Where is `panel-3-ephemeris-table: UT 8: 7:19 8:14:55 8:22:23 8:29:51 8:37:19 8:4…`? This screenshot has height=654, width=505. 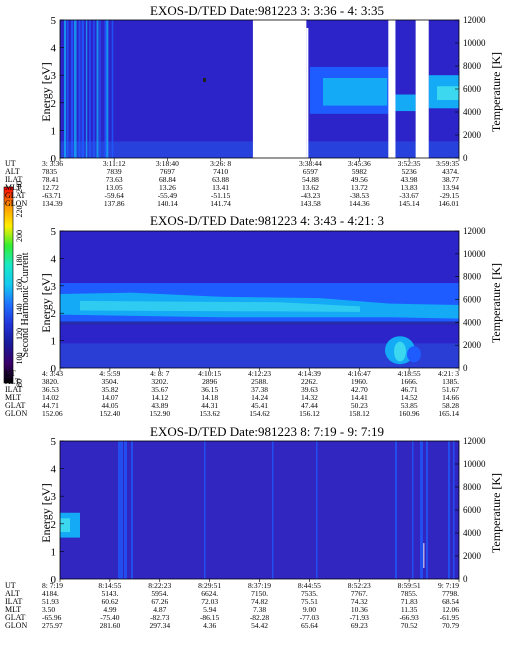
panel-3-ephemeris-table: UT 8: 7:19 8:14:55 8:22:23 8:29:51 8:37:19 8:4… is located at coordinates (232, 605).